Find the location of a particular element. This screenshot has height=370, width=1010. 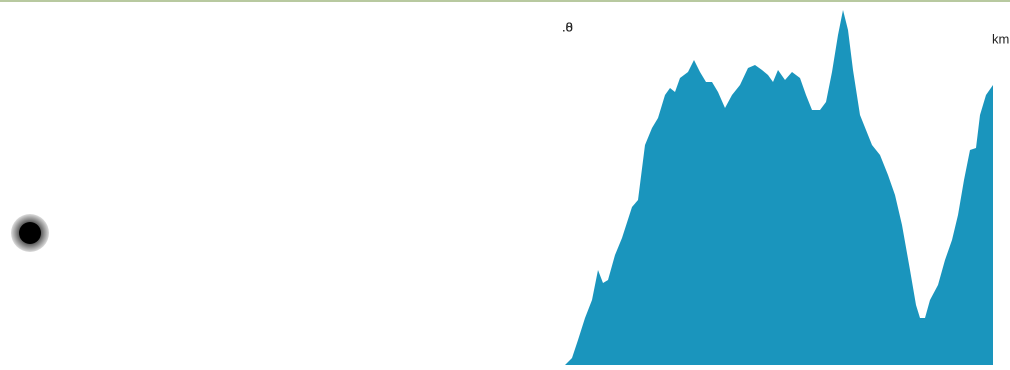

position-marker is located at coordinates (30, 233).